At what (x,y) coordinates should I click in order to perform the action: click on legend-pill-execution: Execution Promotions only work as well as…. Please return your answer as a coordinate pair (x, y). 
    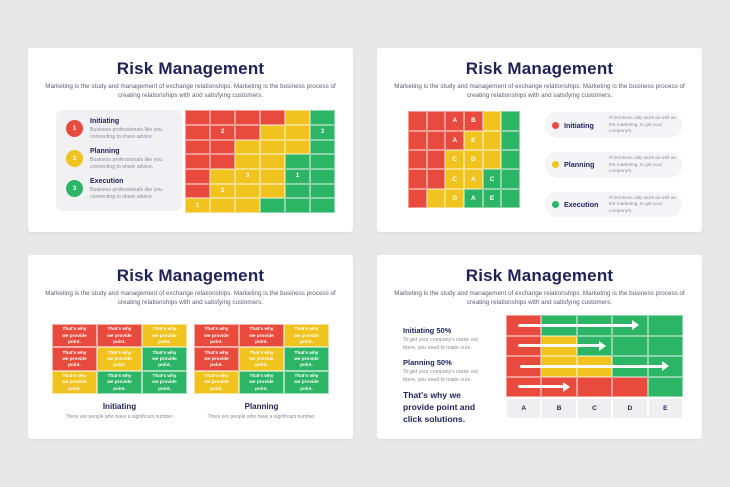
    Looking at the image, I should click on (613, 204).